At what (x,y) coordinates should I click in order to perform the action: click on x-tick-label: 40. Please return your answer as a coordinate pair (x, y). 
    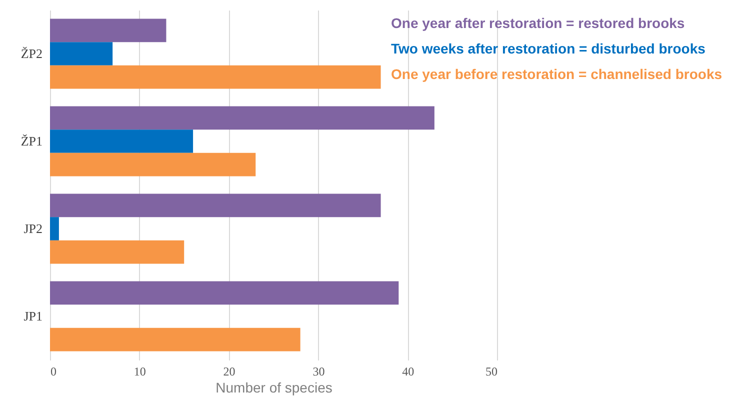
    Looking at the image, I should click on (408, 371).